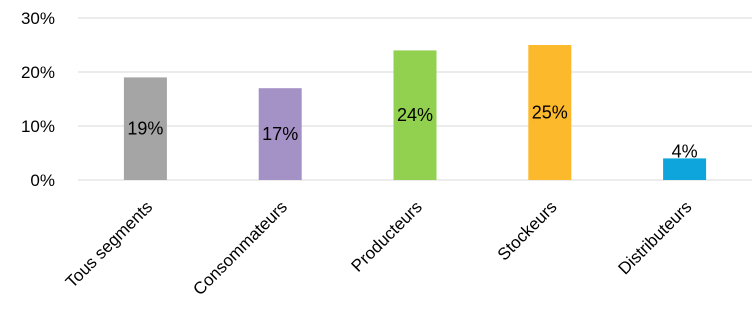 Image resolution: width=753 pixels, height=323 pixels. Describe the element at coordinates (38, 99) in the screenshot. I see `y-axis-tick-labels: 0% 10% 20% 30%` at that location.